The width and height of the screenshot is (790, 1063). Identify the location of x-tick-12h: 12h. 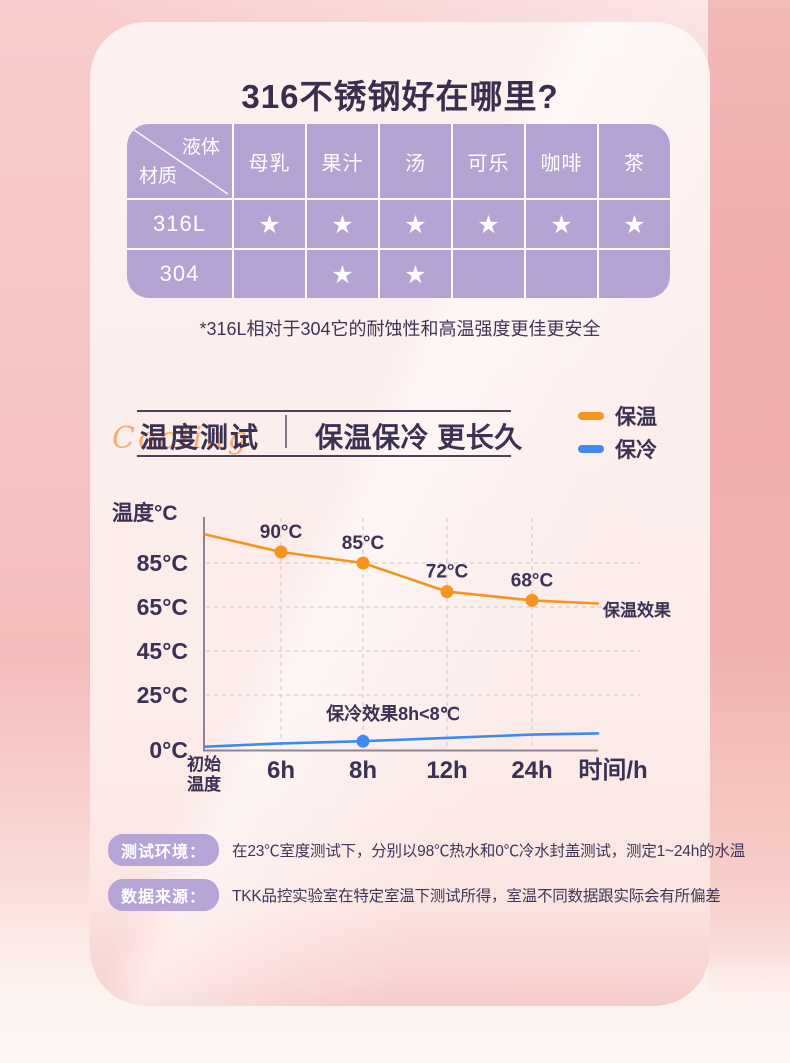
(447, 770).